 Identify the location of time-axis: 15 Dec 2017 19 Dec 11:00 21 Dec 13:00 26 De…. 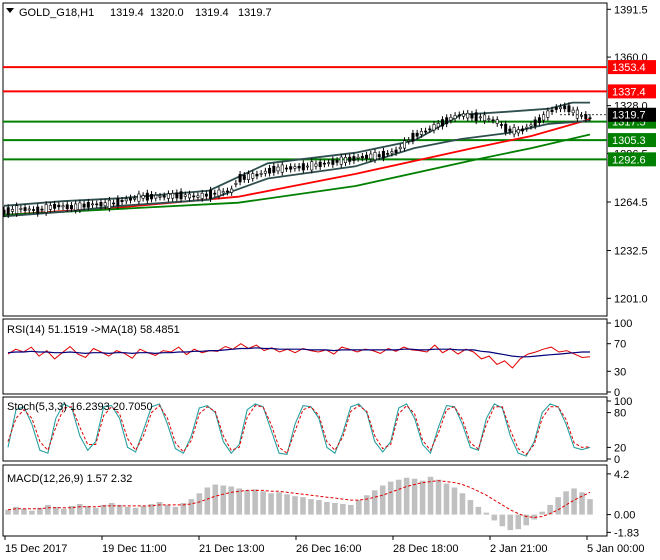
(324, 545).